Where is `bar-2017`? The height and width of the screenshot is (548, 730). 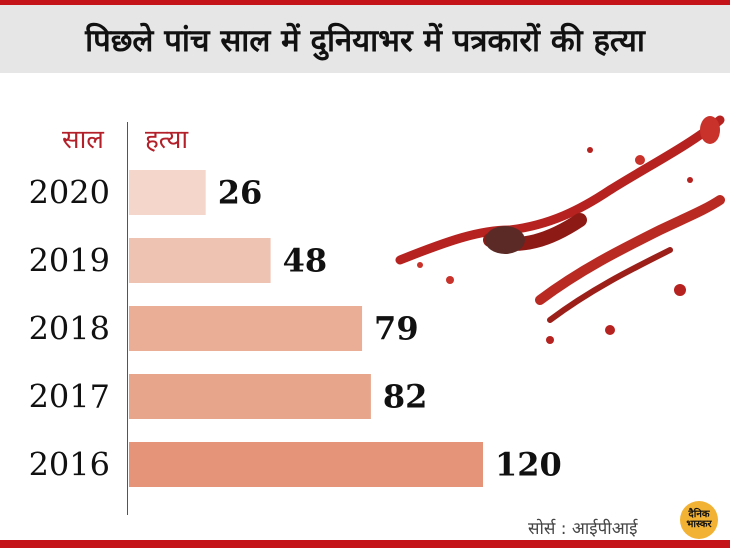 bar-2017 is located at coordinates (250, 396).